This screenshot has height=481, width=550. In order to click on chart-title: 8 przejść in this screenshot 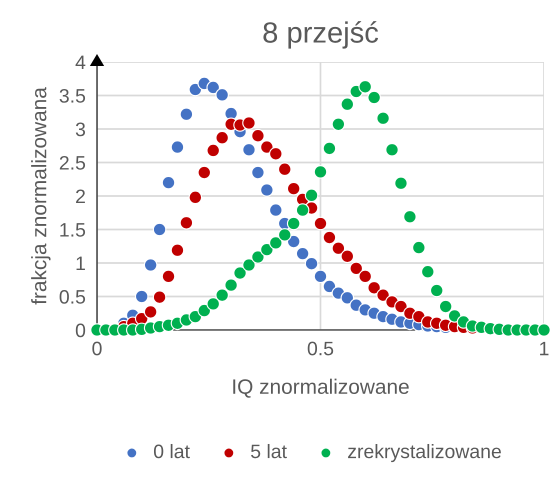, I will do `click(320, 35)`.